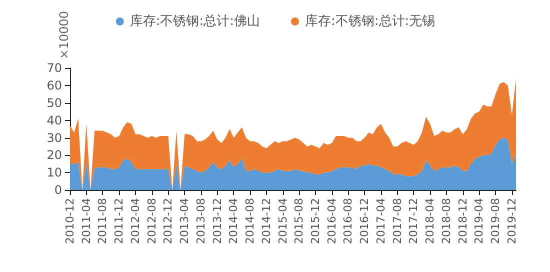 Image resolution: width=550 pixels, height=272 pixels. I want to click on y-tick-label: 60, so click(54, 85).